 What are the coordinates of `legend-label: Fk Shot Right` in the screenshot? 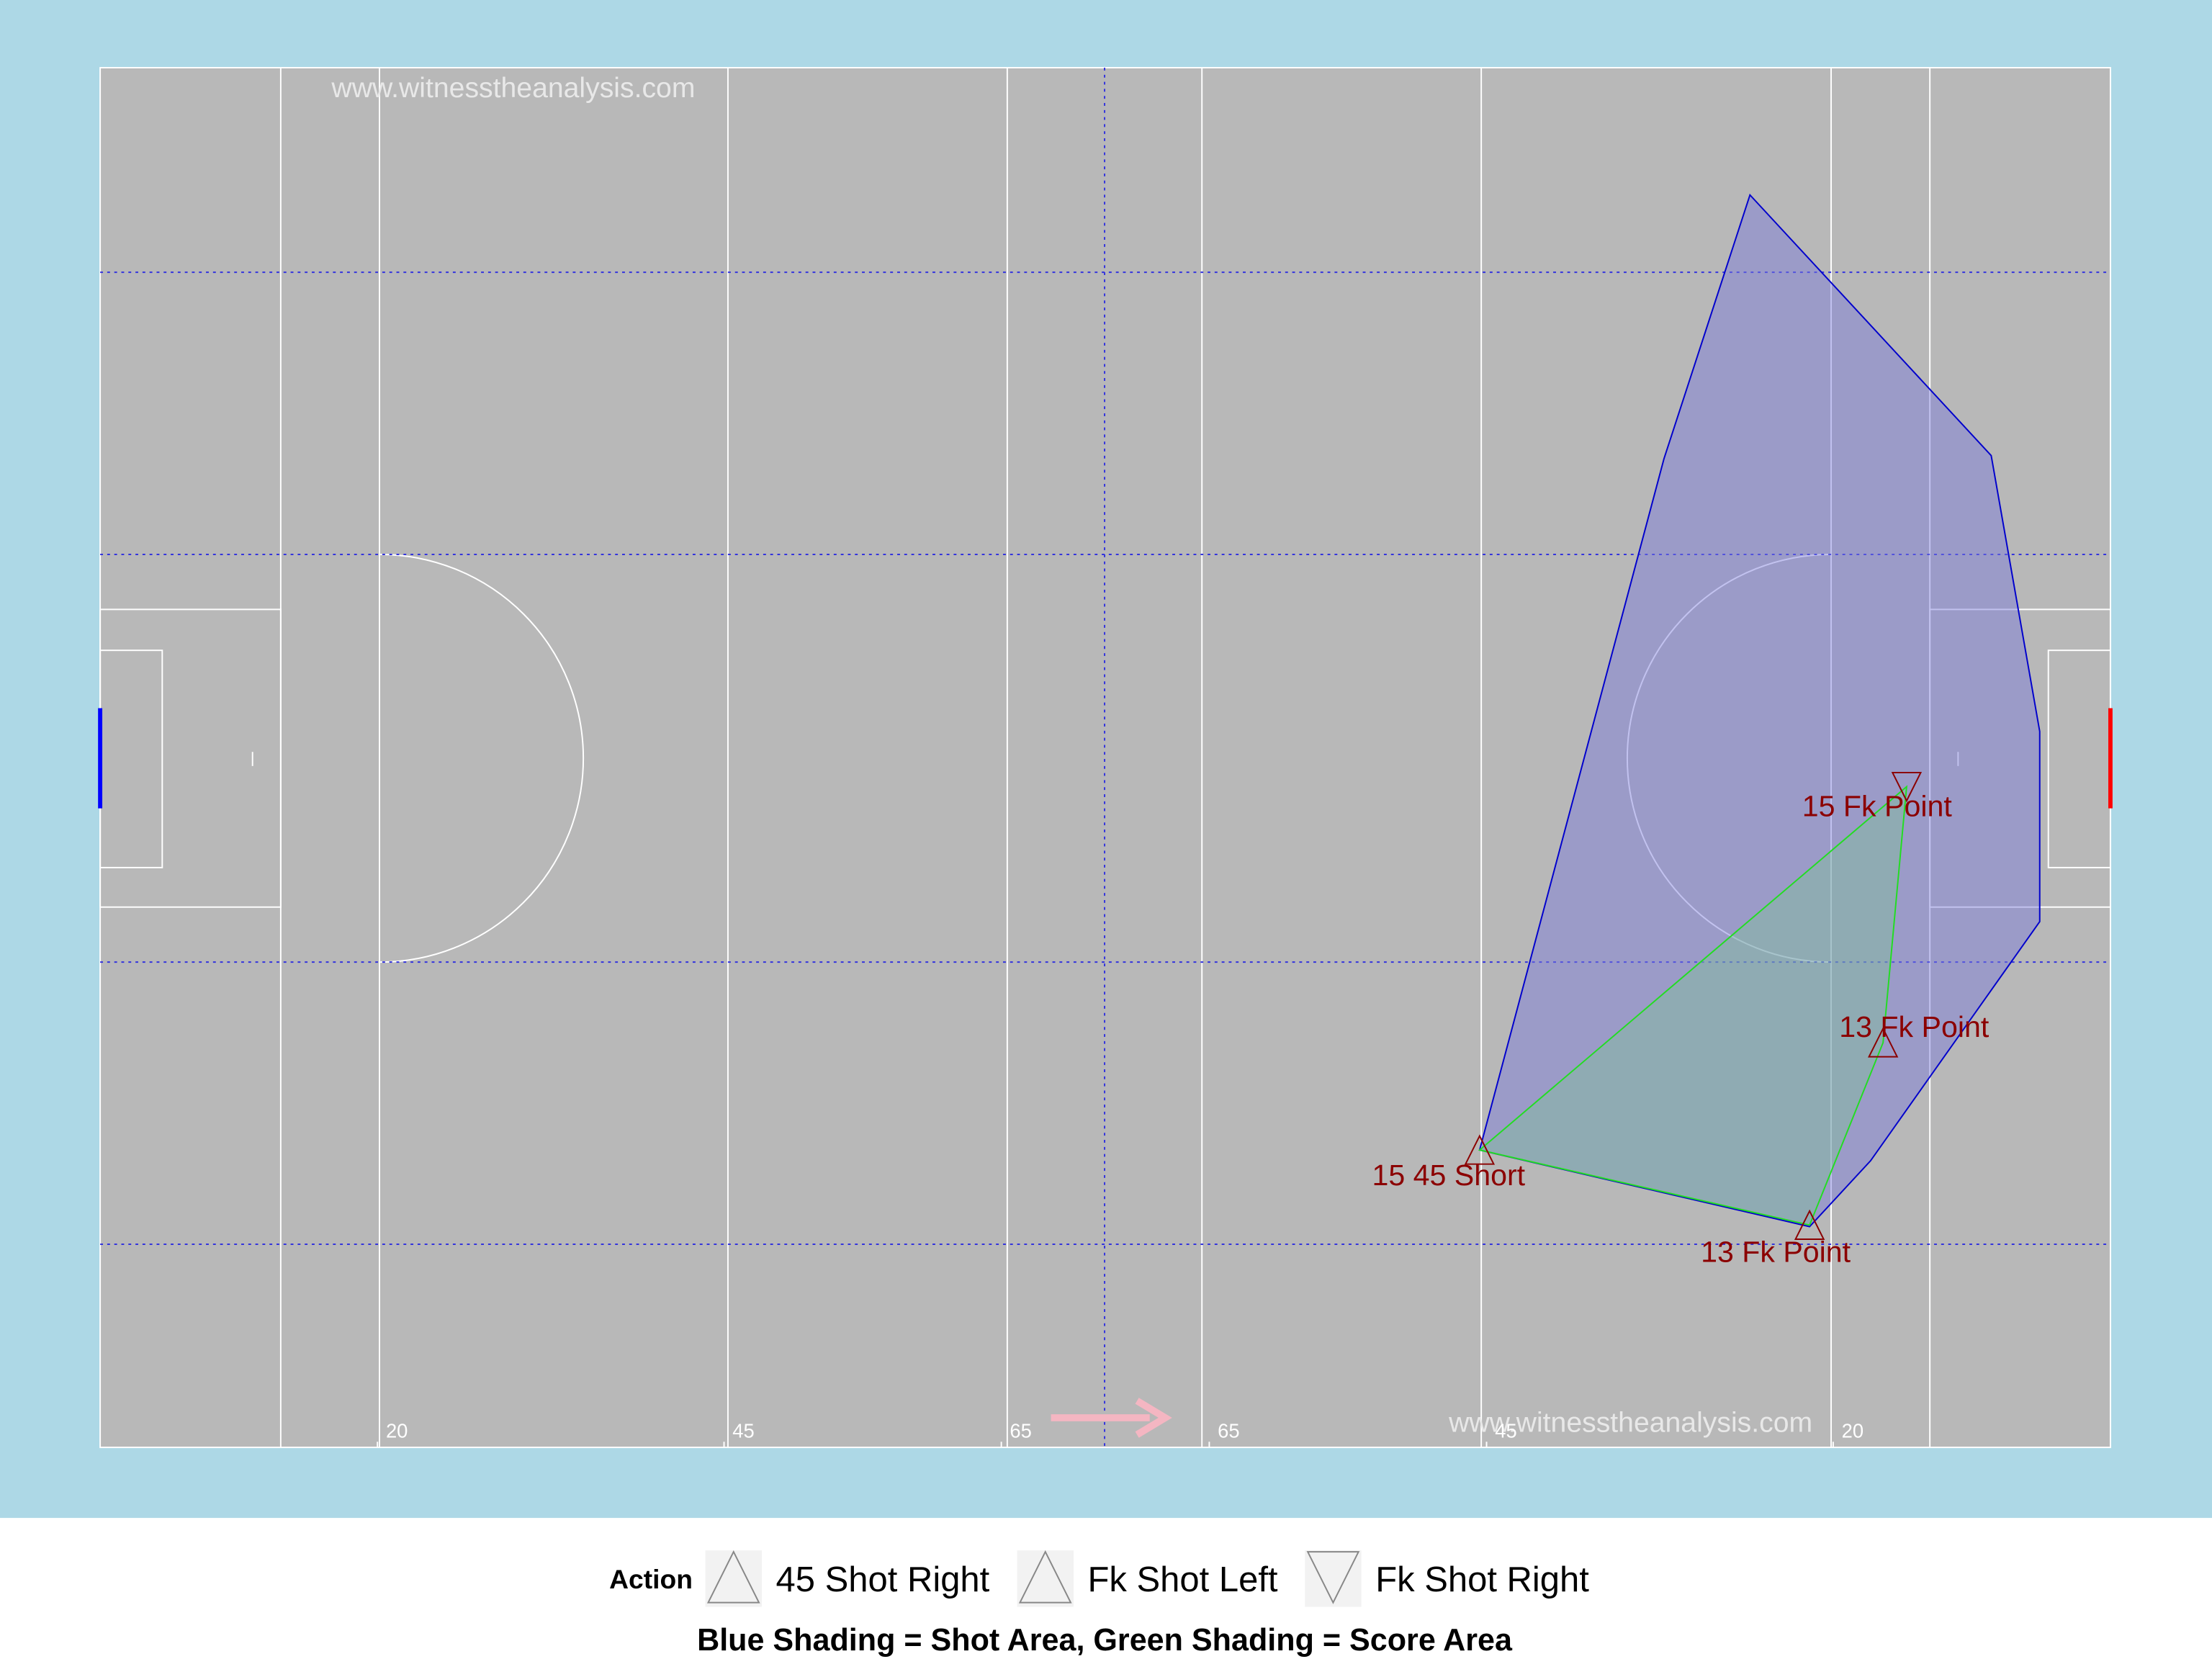 It's located at (1482, 1579).